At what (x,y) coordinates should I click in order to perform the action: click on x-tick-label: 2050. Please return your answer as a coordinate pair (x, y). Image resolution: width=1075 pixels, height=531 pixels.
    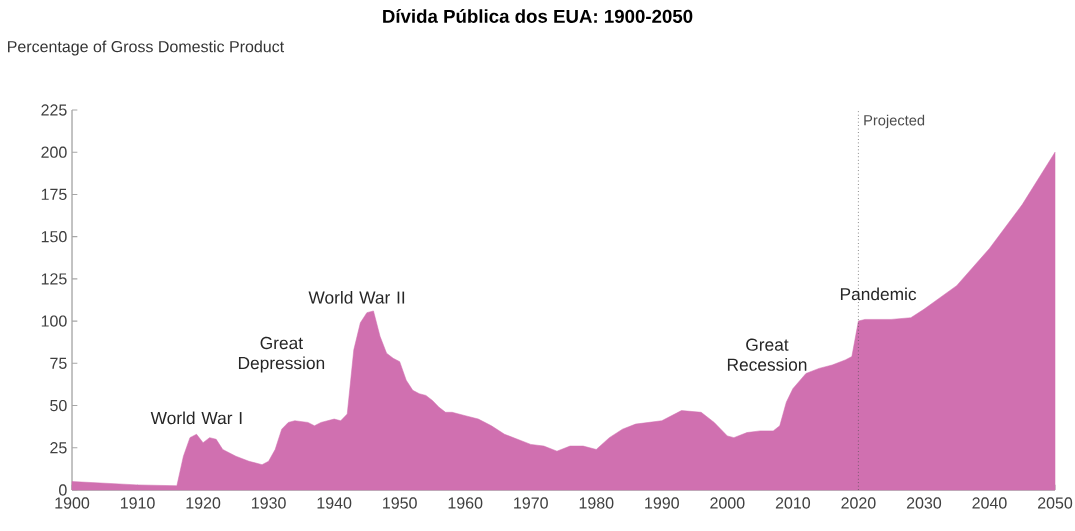
    Looking at the image, I should click on (1055, 503).